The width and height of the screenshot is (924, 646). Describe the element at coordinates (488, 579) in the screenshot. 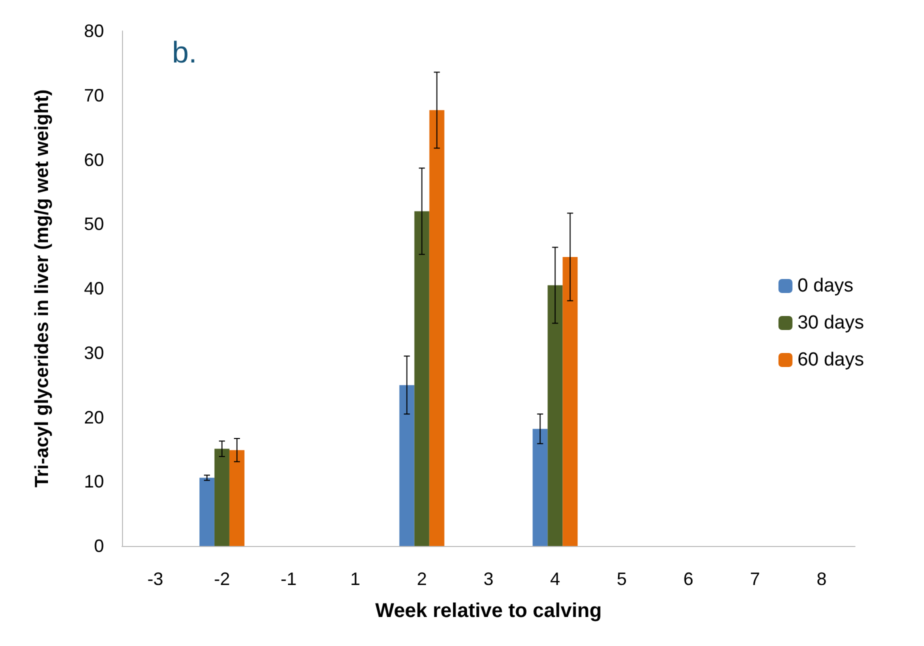

I see `x-tick-label: 3` at that location.